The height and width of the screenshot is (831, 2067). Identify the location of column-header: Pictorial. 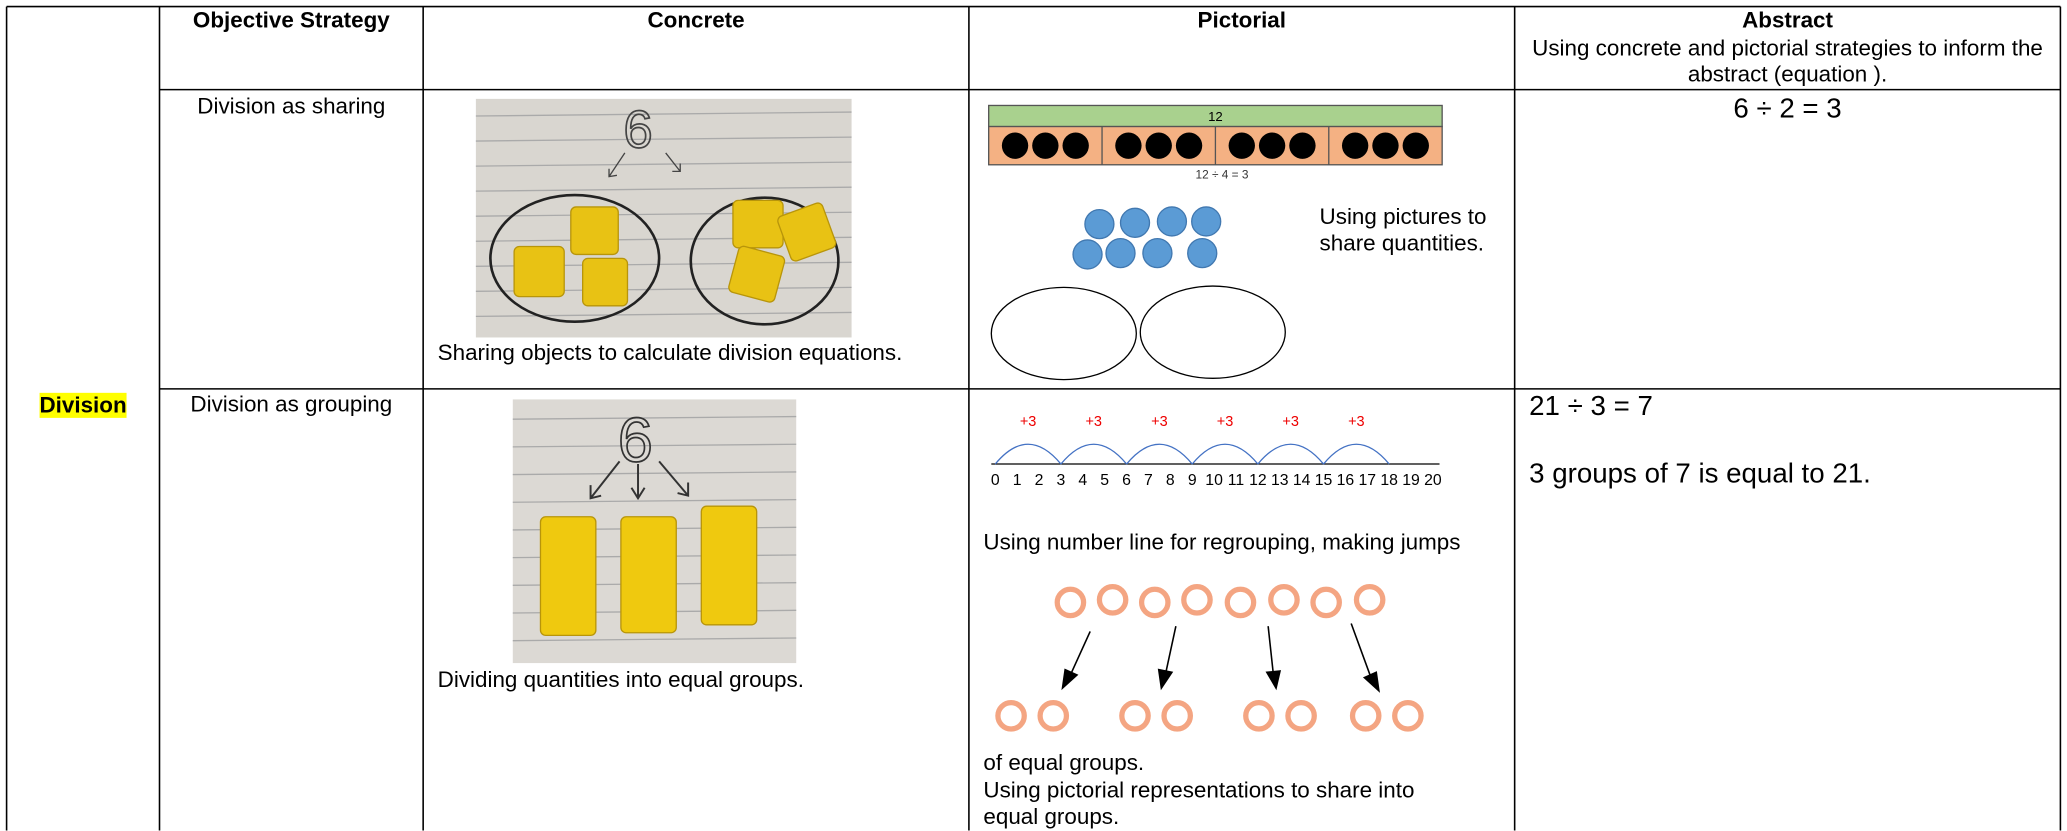
(1242, 20).